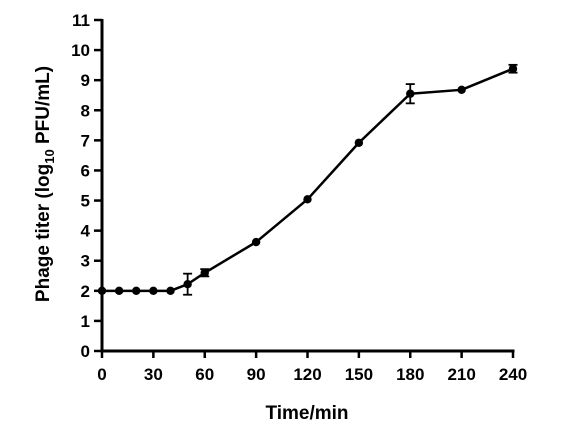 This screenshot has height=431, width=561. Describe the element at coordinates (86, 186) in the screenshot. I see `y-axis-ticks: 0 1 2 3 4 5 6 7 8 9 10 11` at that location.